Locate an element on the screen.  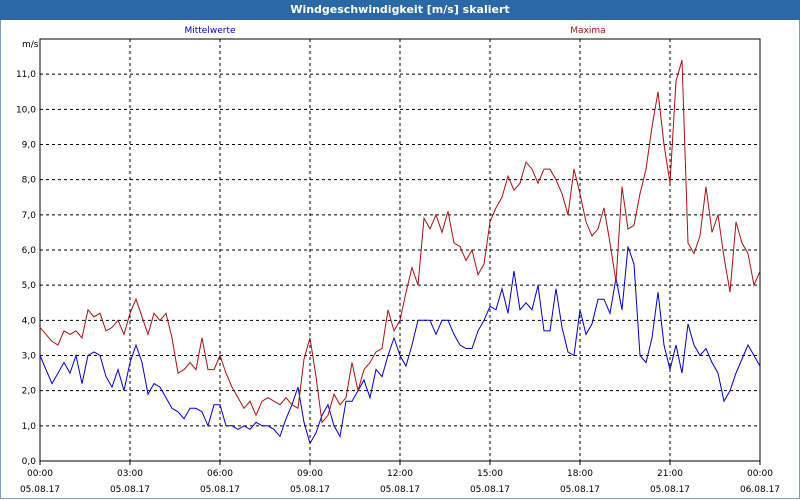
x-tick-time: 03:00 is located at coordinates (130, 474).